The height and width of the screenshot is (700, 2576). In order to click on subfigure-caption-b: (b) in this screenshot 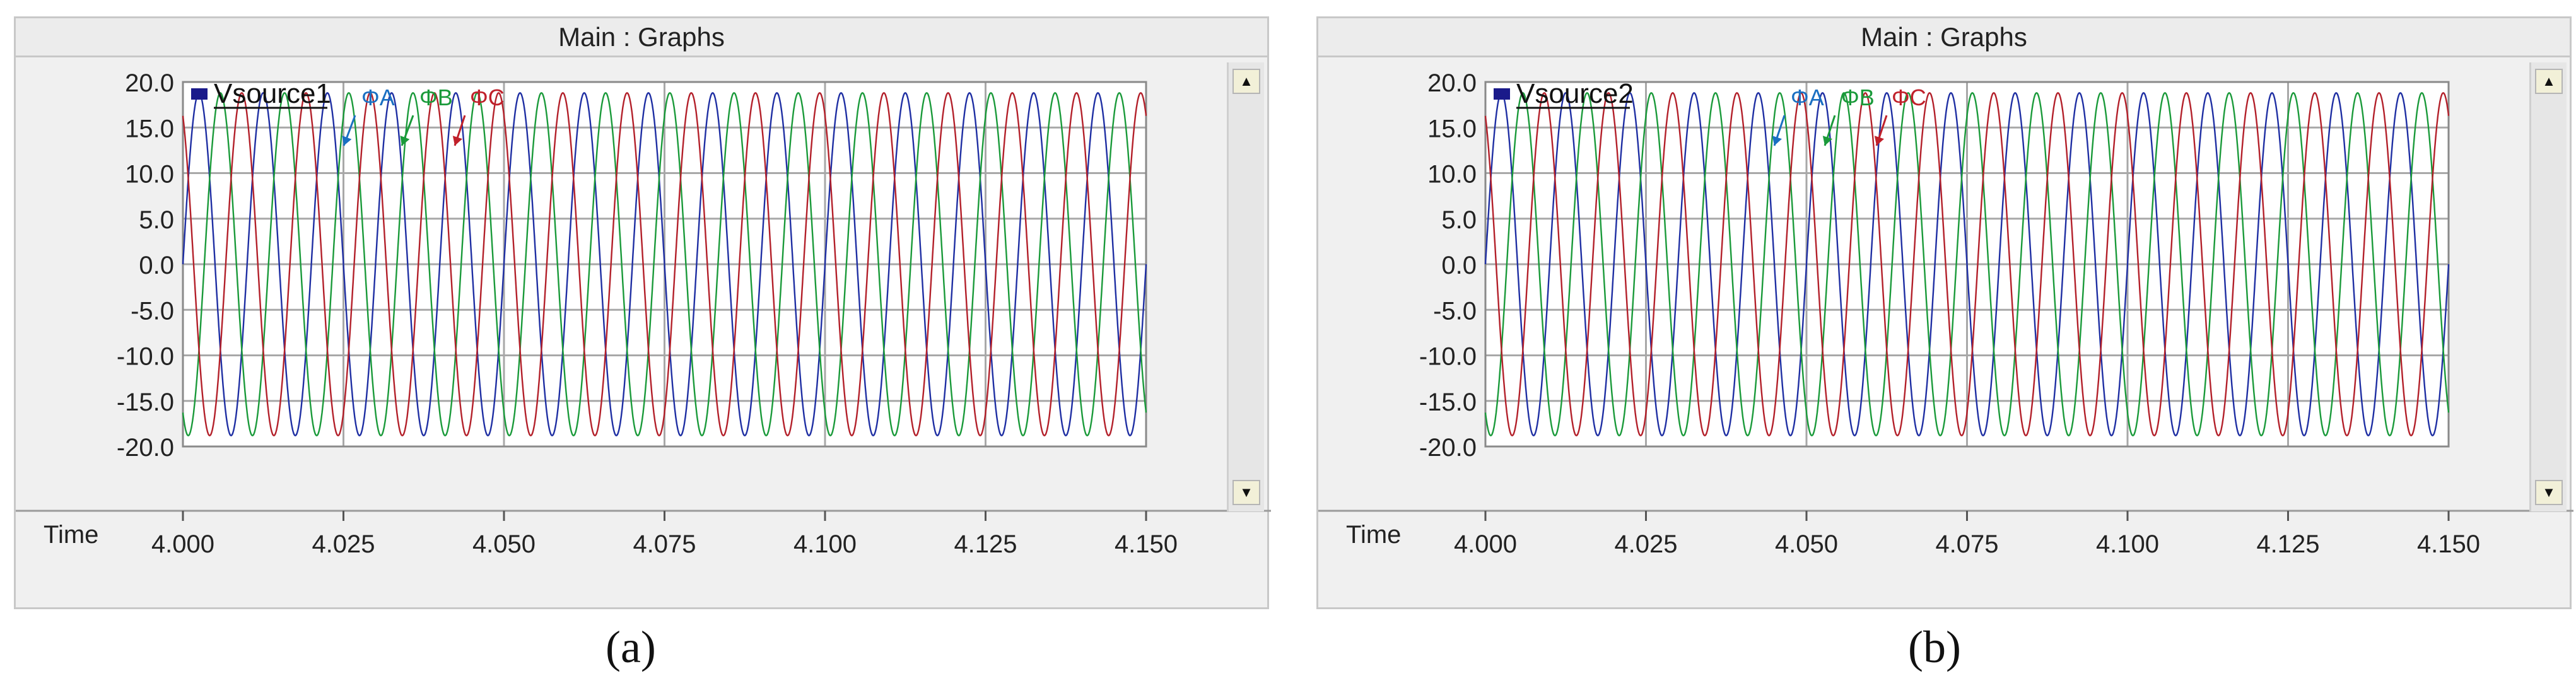, I will do `click(1934, 647)`.